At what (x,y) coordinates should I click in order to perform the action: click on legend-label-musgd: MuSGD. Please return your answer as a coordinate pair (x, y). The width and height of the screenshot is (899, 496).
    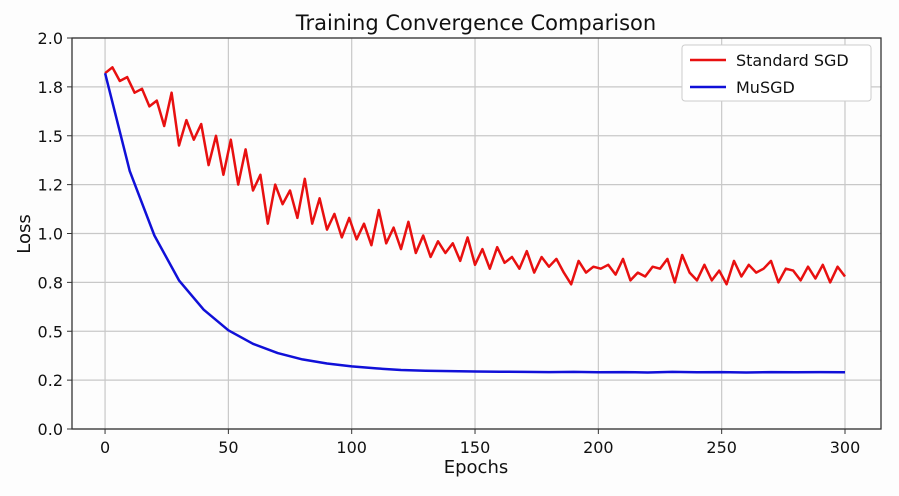
    Looking at the image, I should click on (765, 87).